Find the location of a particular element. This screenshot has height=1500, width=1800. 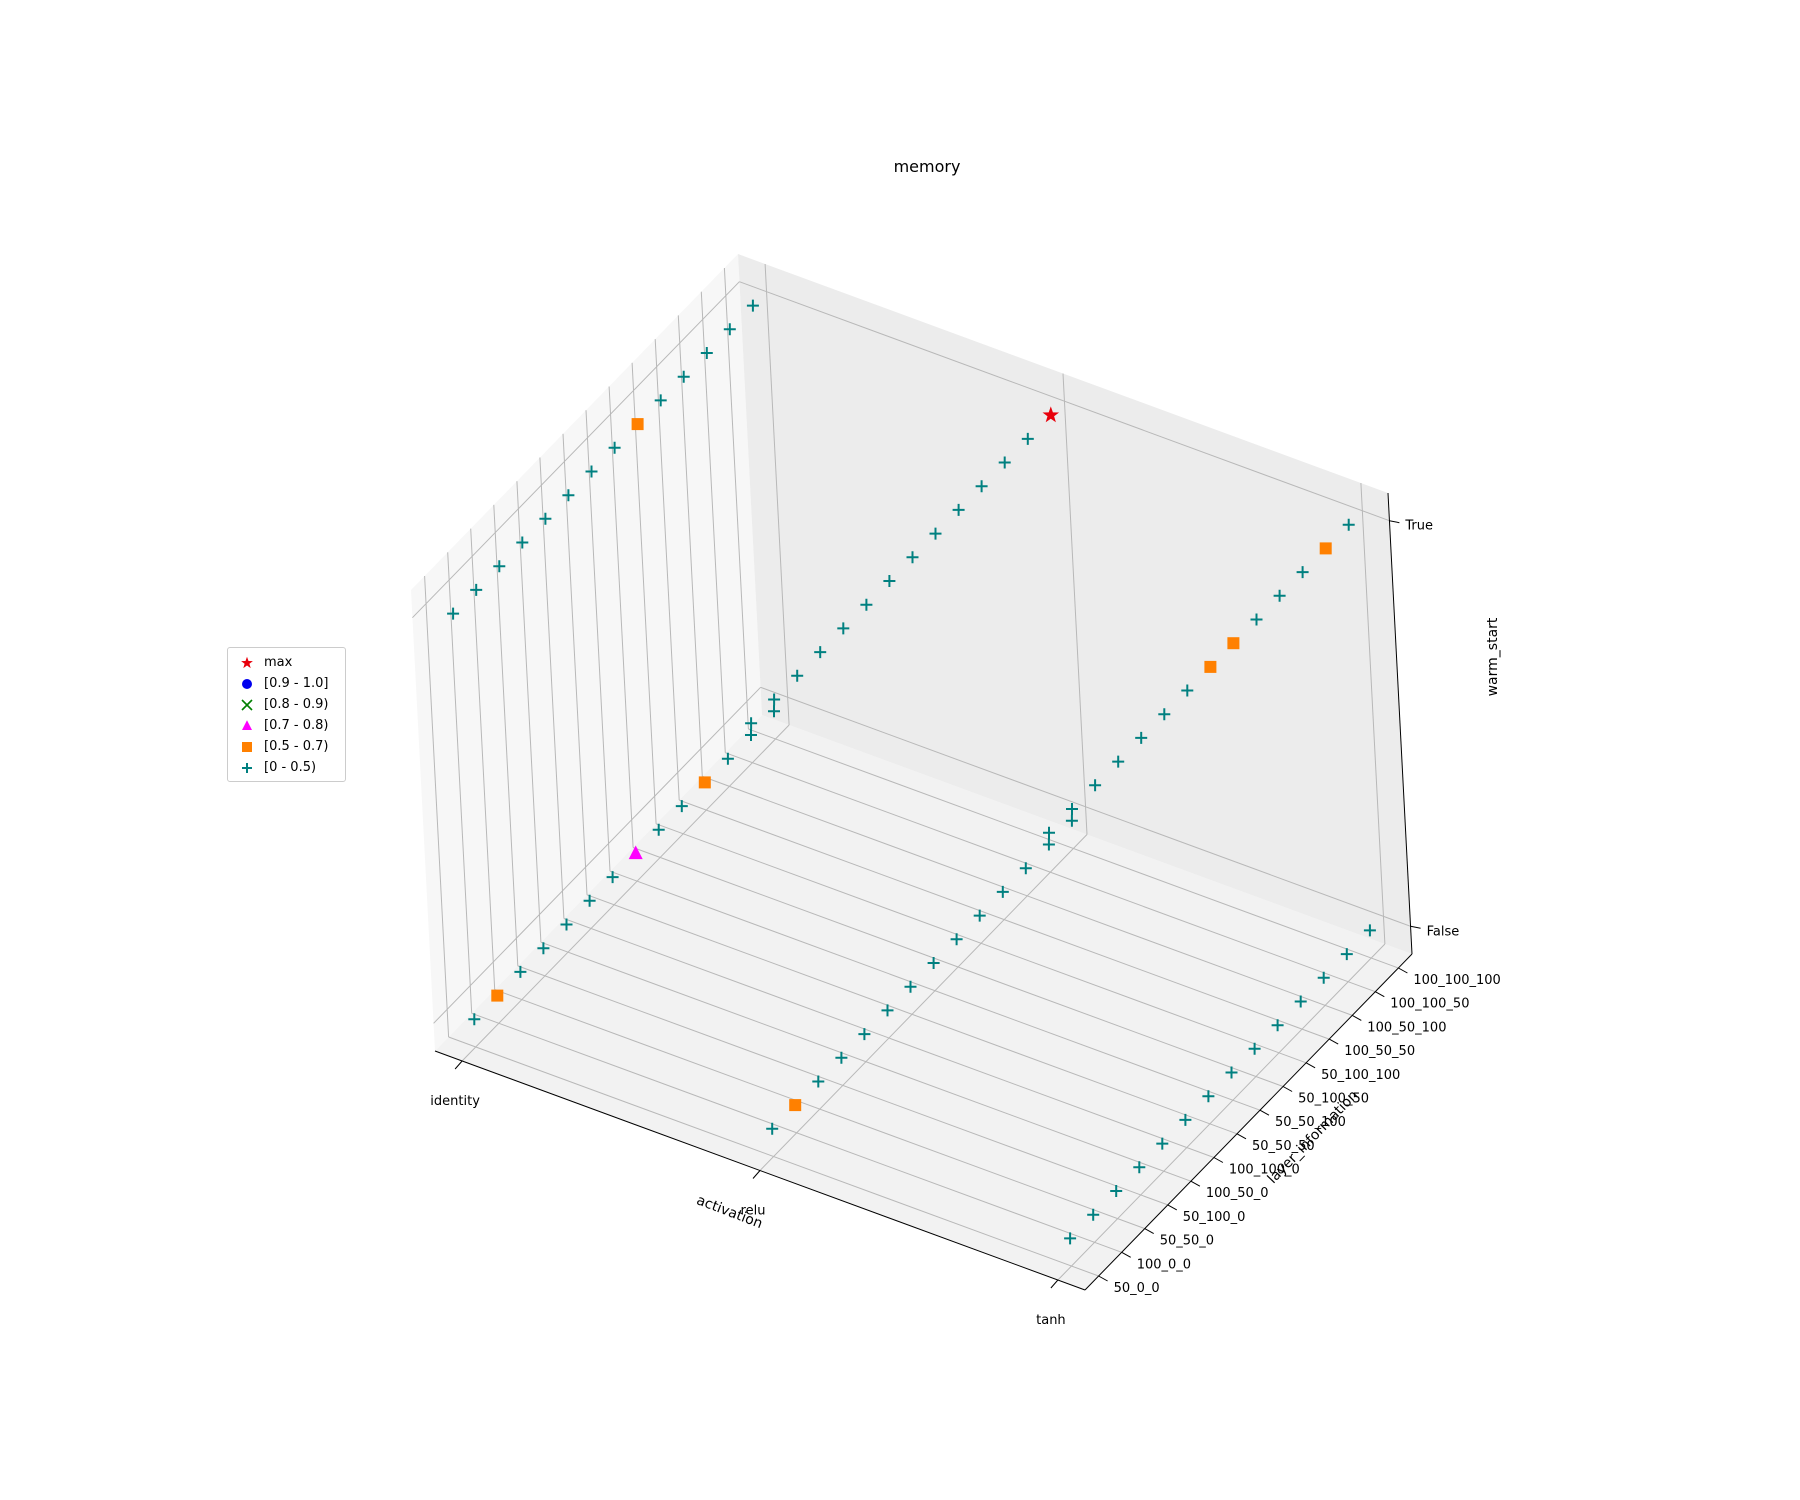

legend-item: [0 - 0.5) is located at coordinates (286, 767).